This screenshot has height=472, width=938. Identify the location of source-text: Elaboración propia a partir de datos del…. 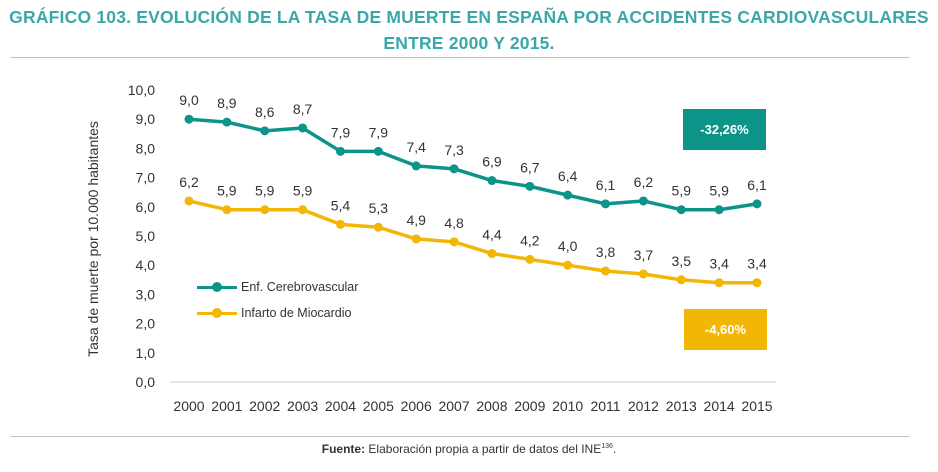
(485, 449).